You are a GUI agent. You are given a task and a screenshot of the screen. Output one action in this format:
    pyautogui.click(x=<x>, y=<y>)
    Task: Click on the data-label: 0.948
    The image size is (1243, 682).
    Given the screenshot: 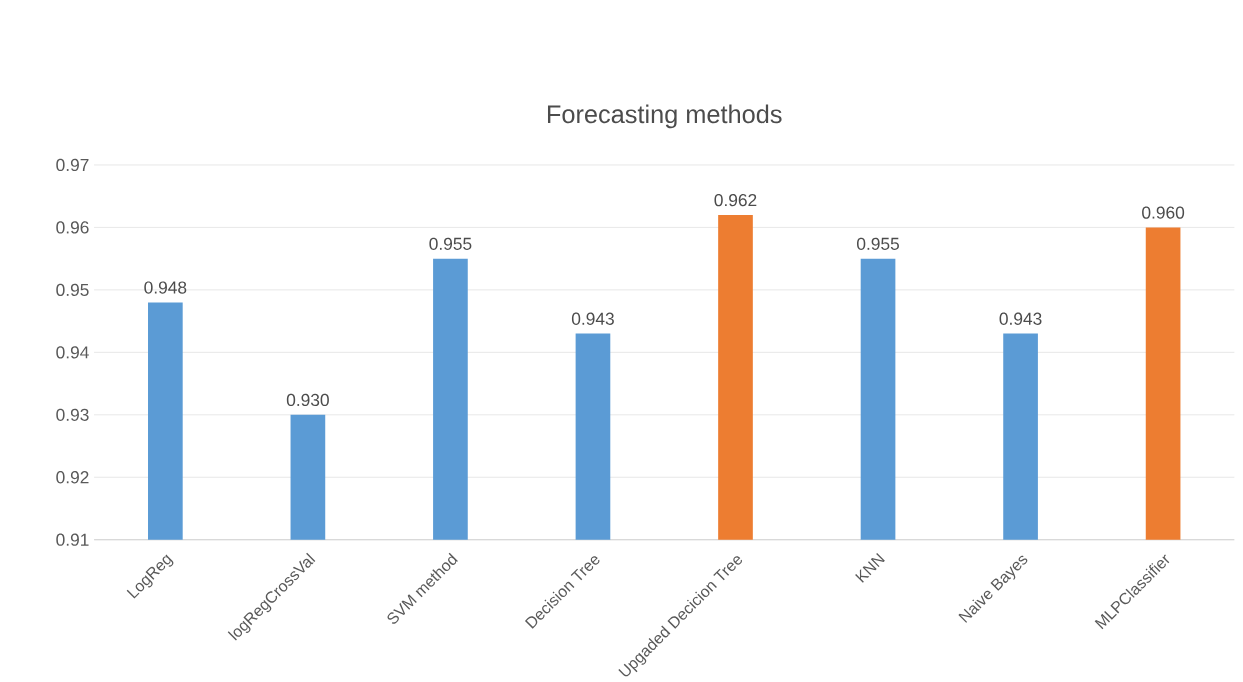 What is the action you would take?
    pyautogui.click(x=165, y=287)
    